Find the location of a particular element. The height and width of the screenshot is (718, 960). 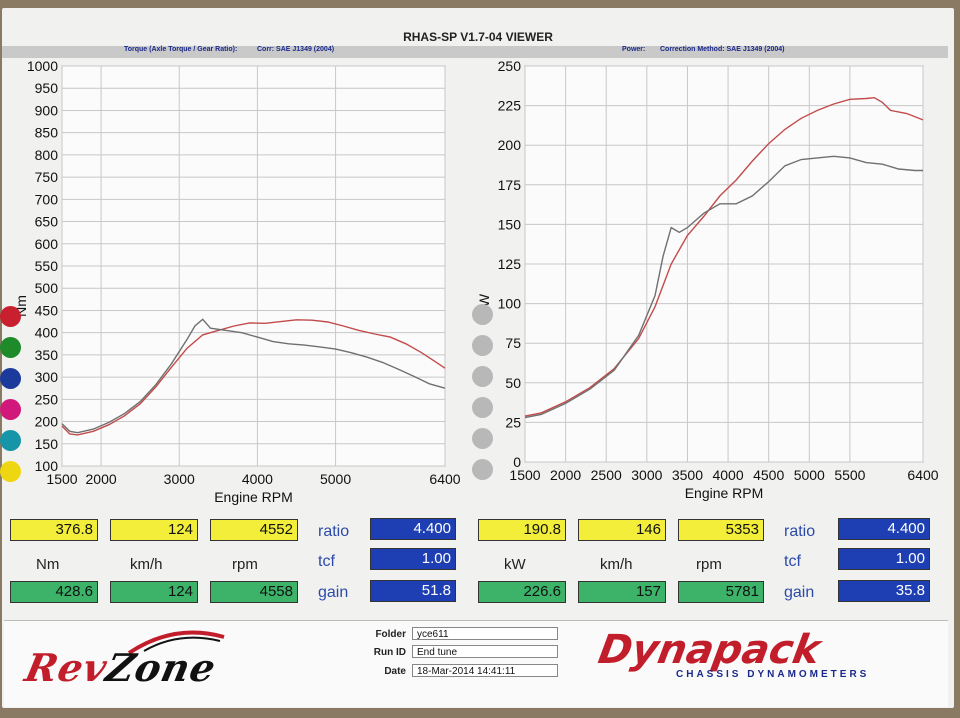

speed-unit-label-right: km/h is located at coordinates (616, 564).